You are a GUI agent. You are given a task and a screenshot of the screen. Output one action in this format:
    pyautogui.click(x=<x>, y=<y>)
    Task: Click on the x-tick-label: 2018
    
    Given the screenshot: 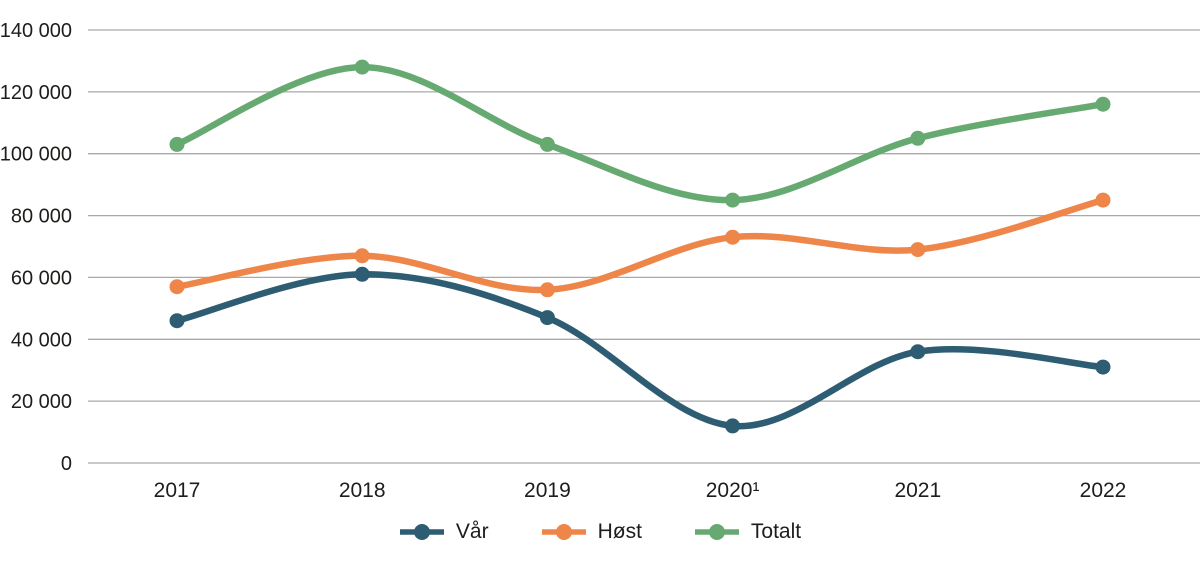 What is the action you would take?
    pyautogui.click(x=362, y=490)
    